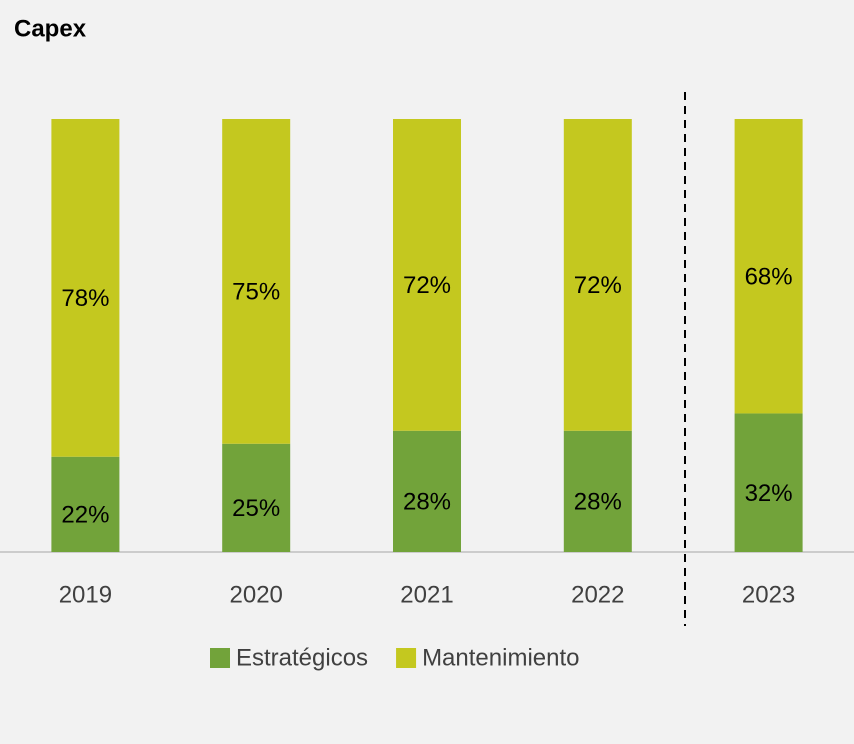 This screenshot has width=854, height=744. Describe the element at coordinates (85, 515) in the screenshot. I see `data-label: 22%` at that location.